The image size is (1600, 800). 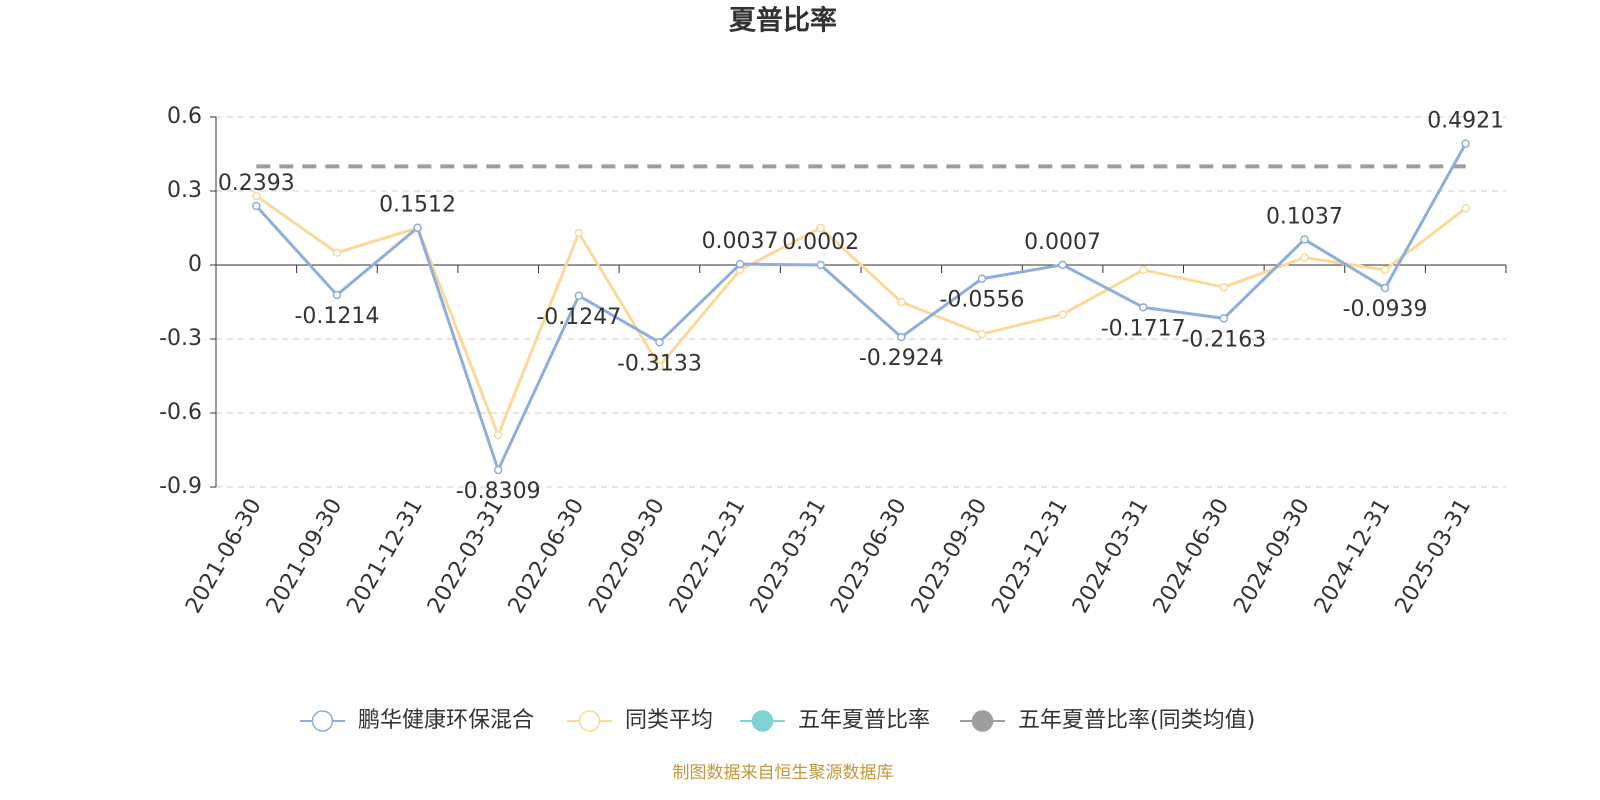 What do you see at coordinates (1111, 556) in the screenshot?
I see `x-tick-label: 2024-03-31` at bounding box center [1111, 556].